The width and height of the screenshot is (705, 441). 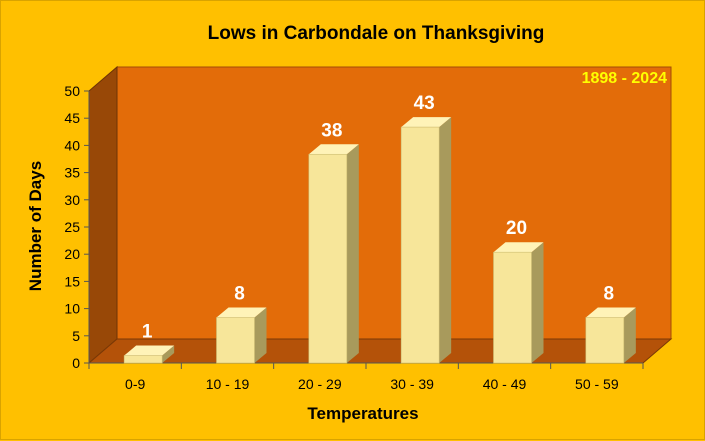 I want to click on y-tick-label: 35, so click(x=72, y=173).